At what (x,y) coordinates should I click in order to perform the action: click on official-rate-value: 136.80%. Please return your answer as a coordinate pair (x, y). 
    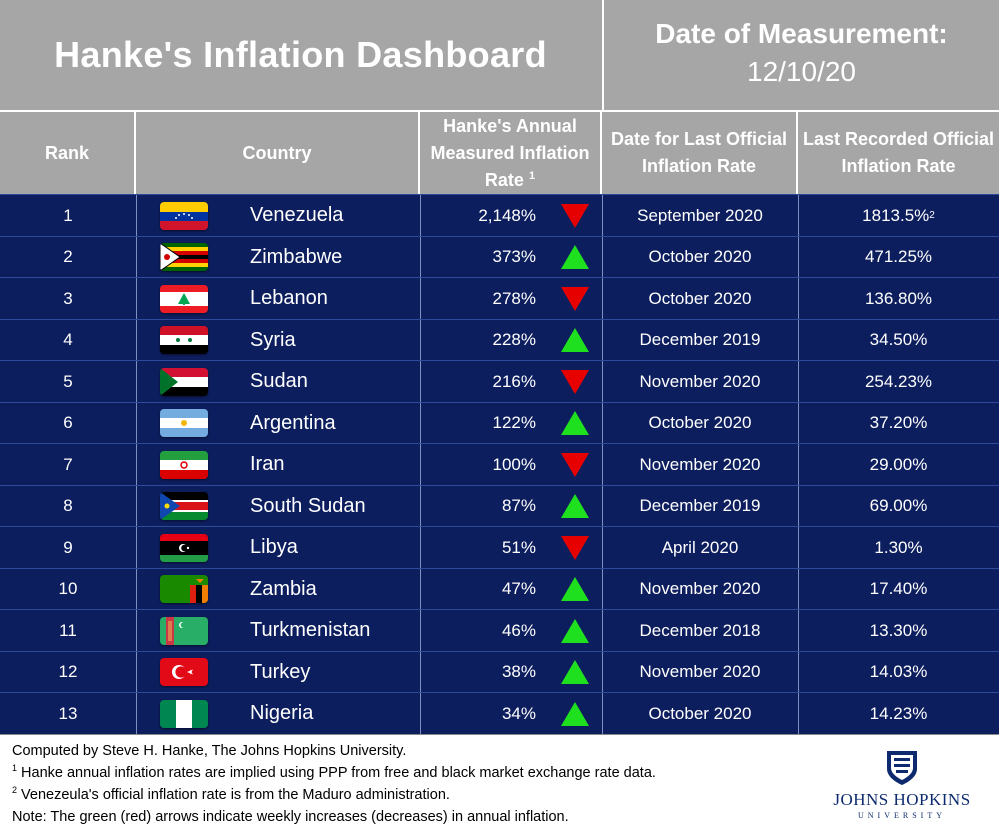
    Looking at the image, I should click on (898, 298).